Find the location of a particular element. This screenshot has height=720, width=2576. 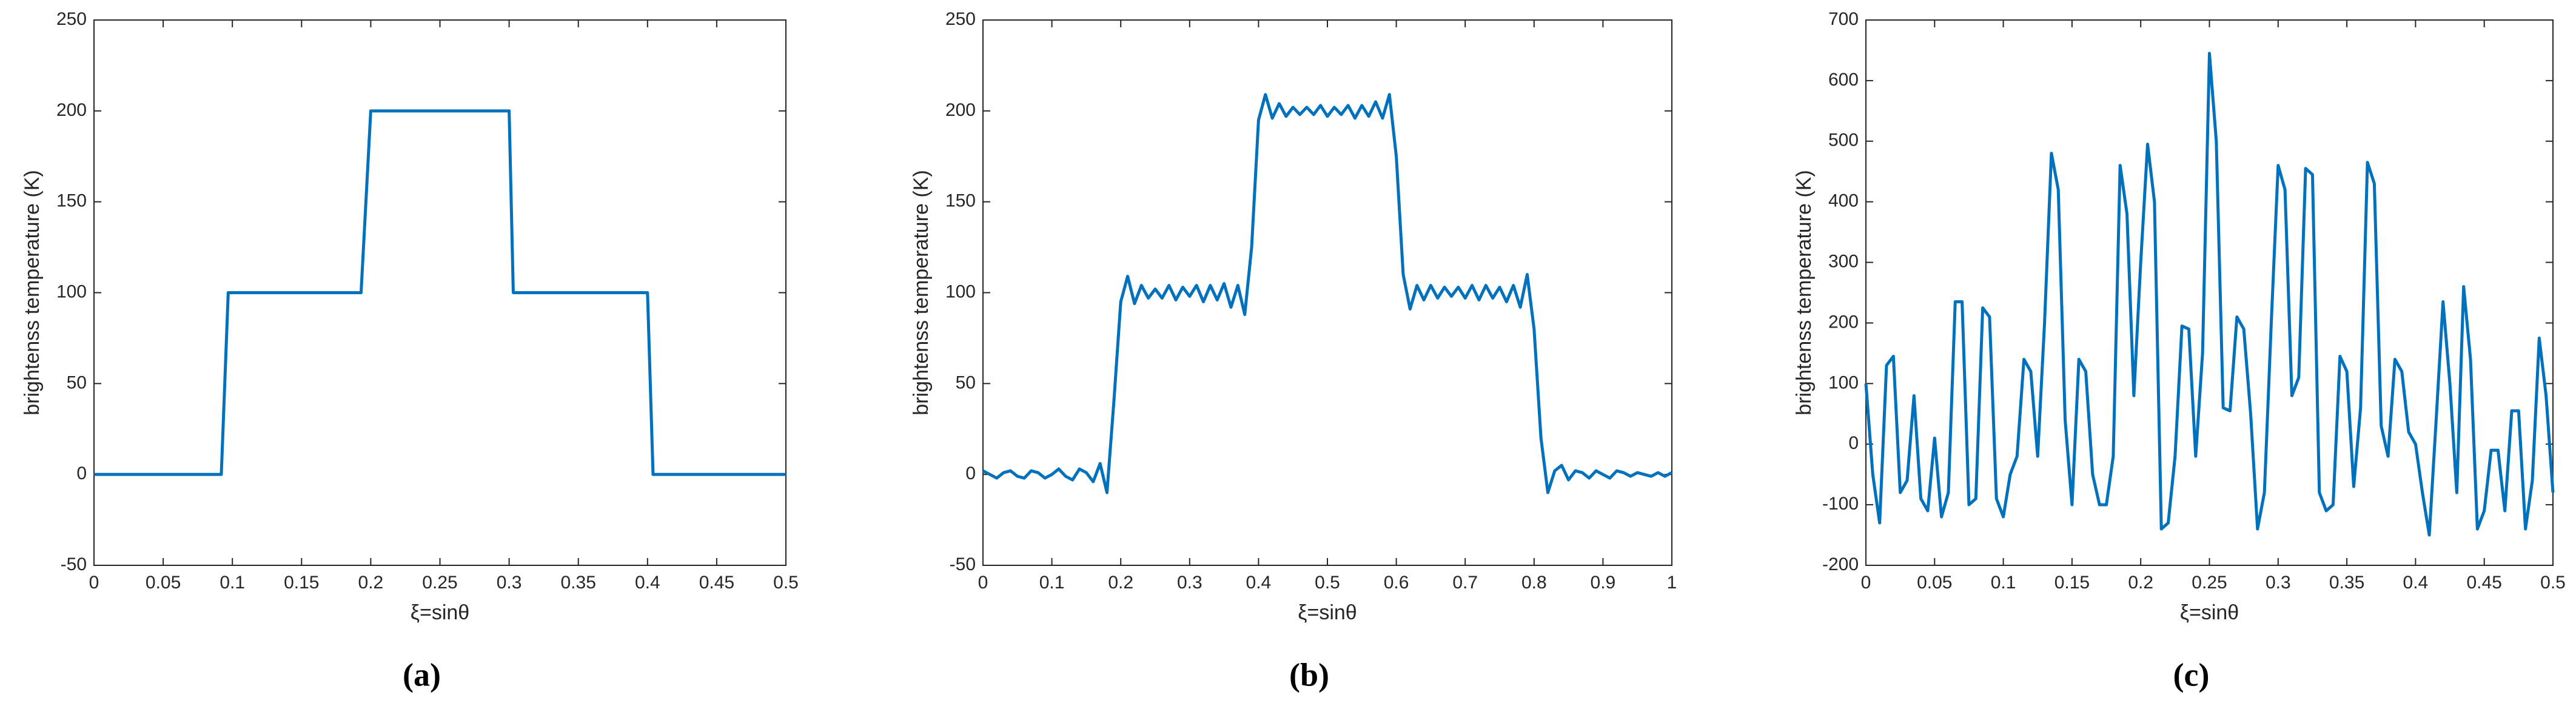

x-tick-label: 0.8 is located at coordinates (1534, 583).